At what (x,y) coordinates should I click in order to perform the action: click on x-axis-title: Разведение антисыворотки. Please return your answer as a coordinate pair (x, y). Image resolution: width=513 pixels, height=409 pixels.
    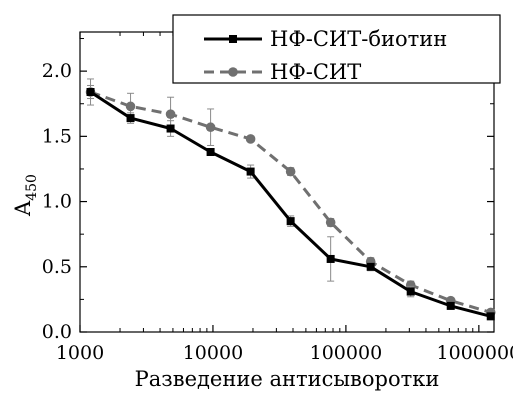
    Looking at the image, I should click on (287, 379).